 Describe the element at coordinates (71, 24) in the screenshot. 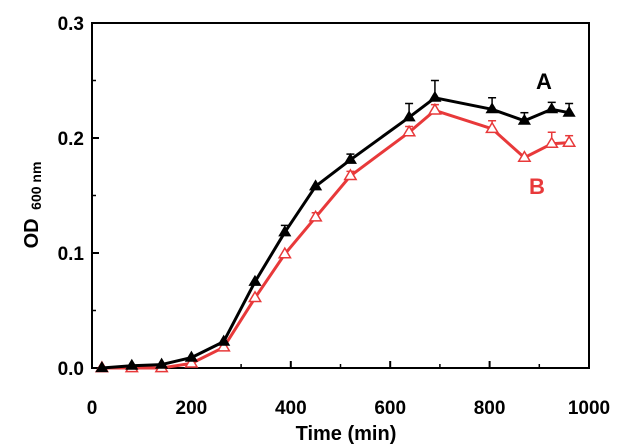

I see `y-tick-label: 0.3` at that location.